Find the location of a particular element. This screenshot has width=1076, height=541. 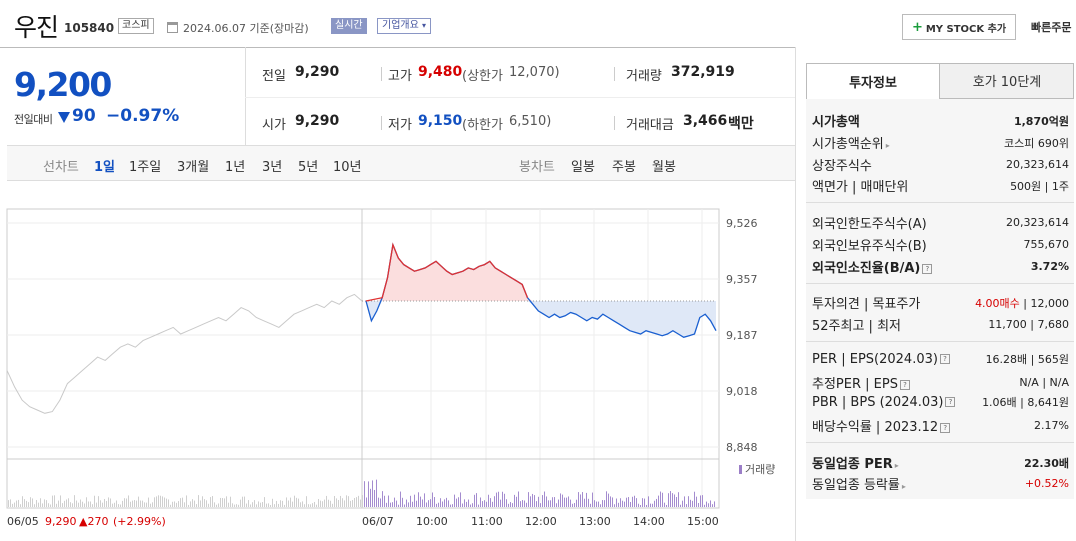

row-sector-per: 동일업종 PER ▸ 22.30배 is located at coordinates (940, 463).